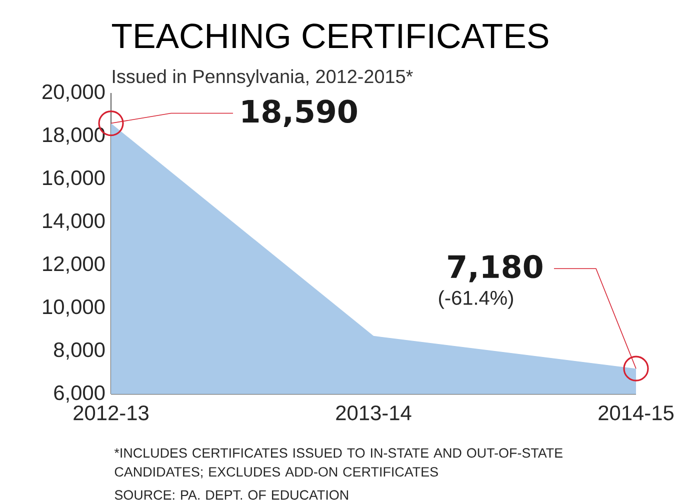  What do you see at coordinates (636, 413) in the screenshot?
I see `x-tick-label: 2014-15` at bounding box center [636, 413].